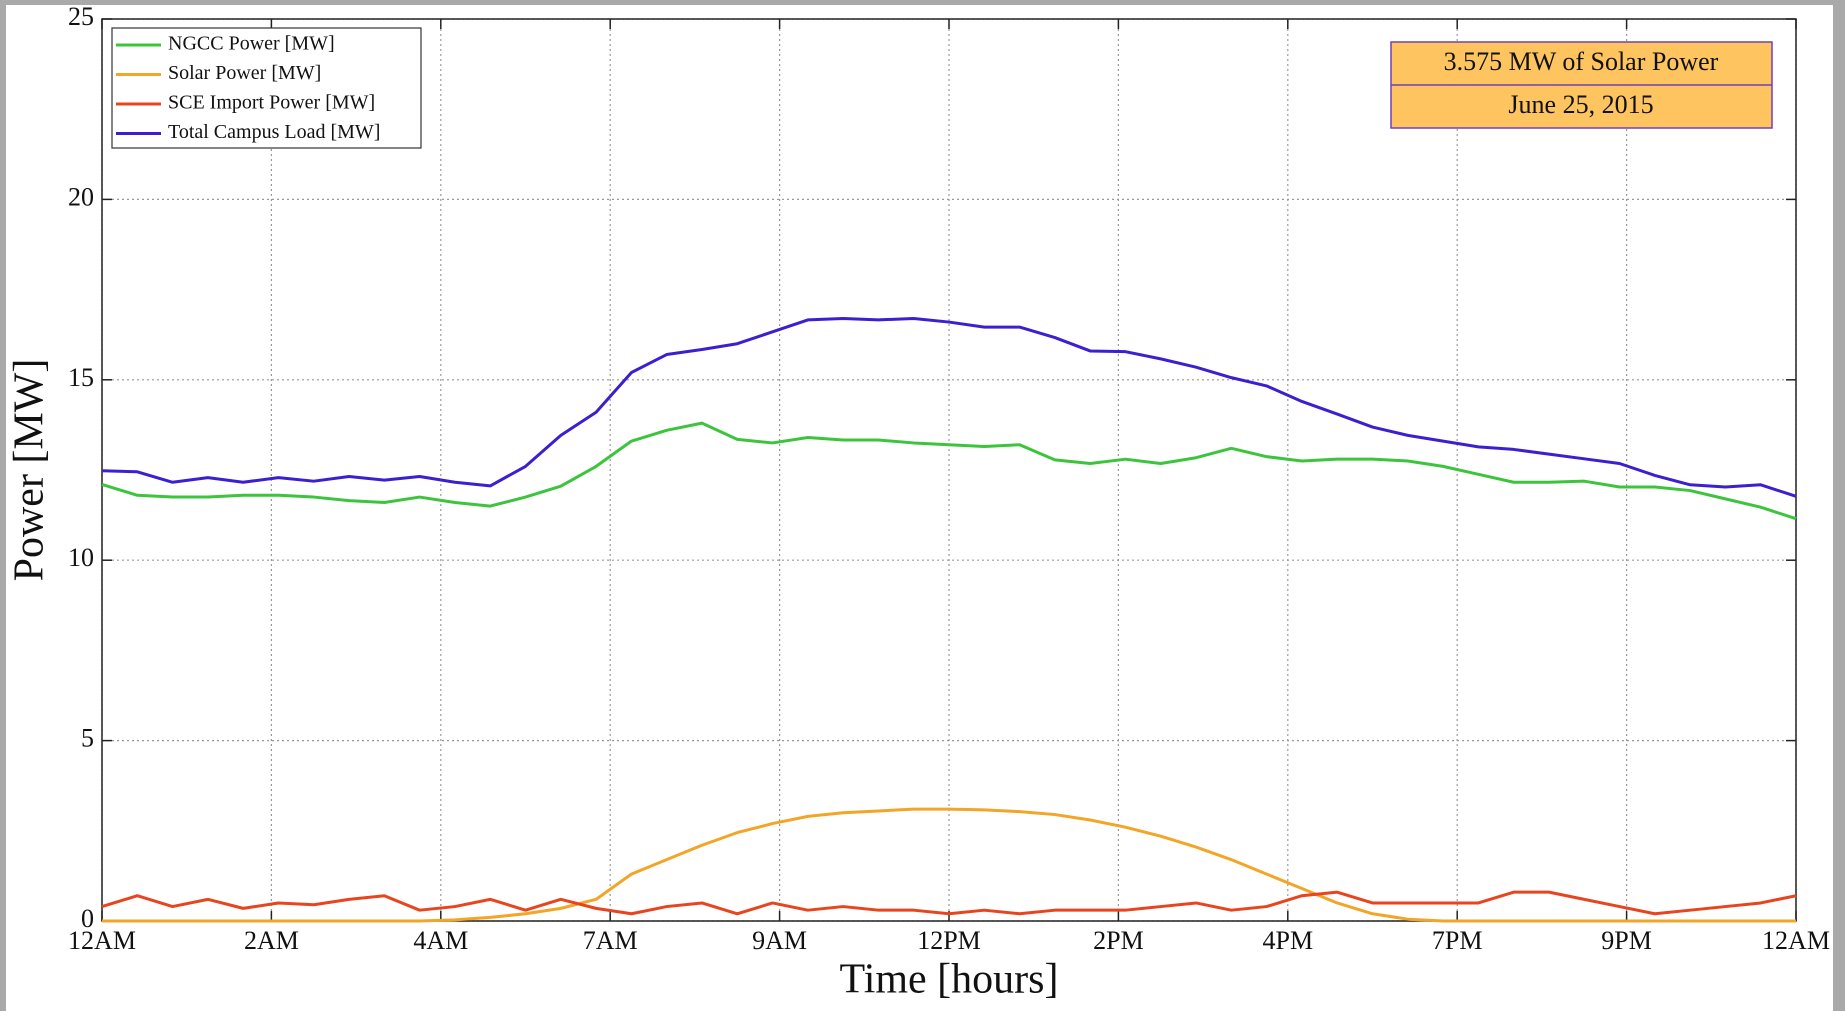 This screenshot has width=1845, height=1011. What do you see at coordinates (87, 738) in the screenshot?
I see `y-tick-label: 5` at bounding box center [87, 738].